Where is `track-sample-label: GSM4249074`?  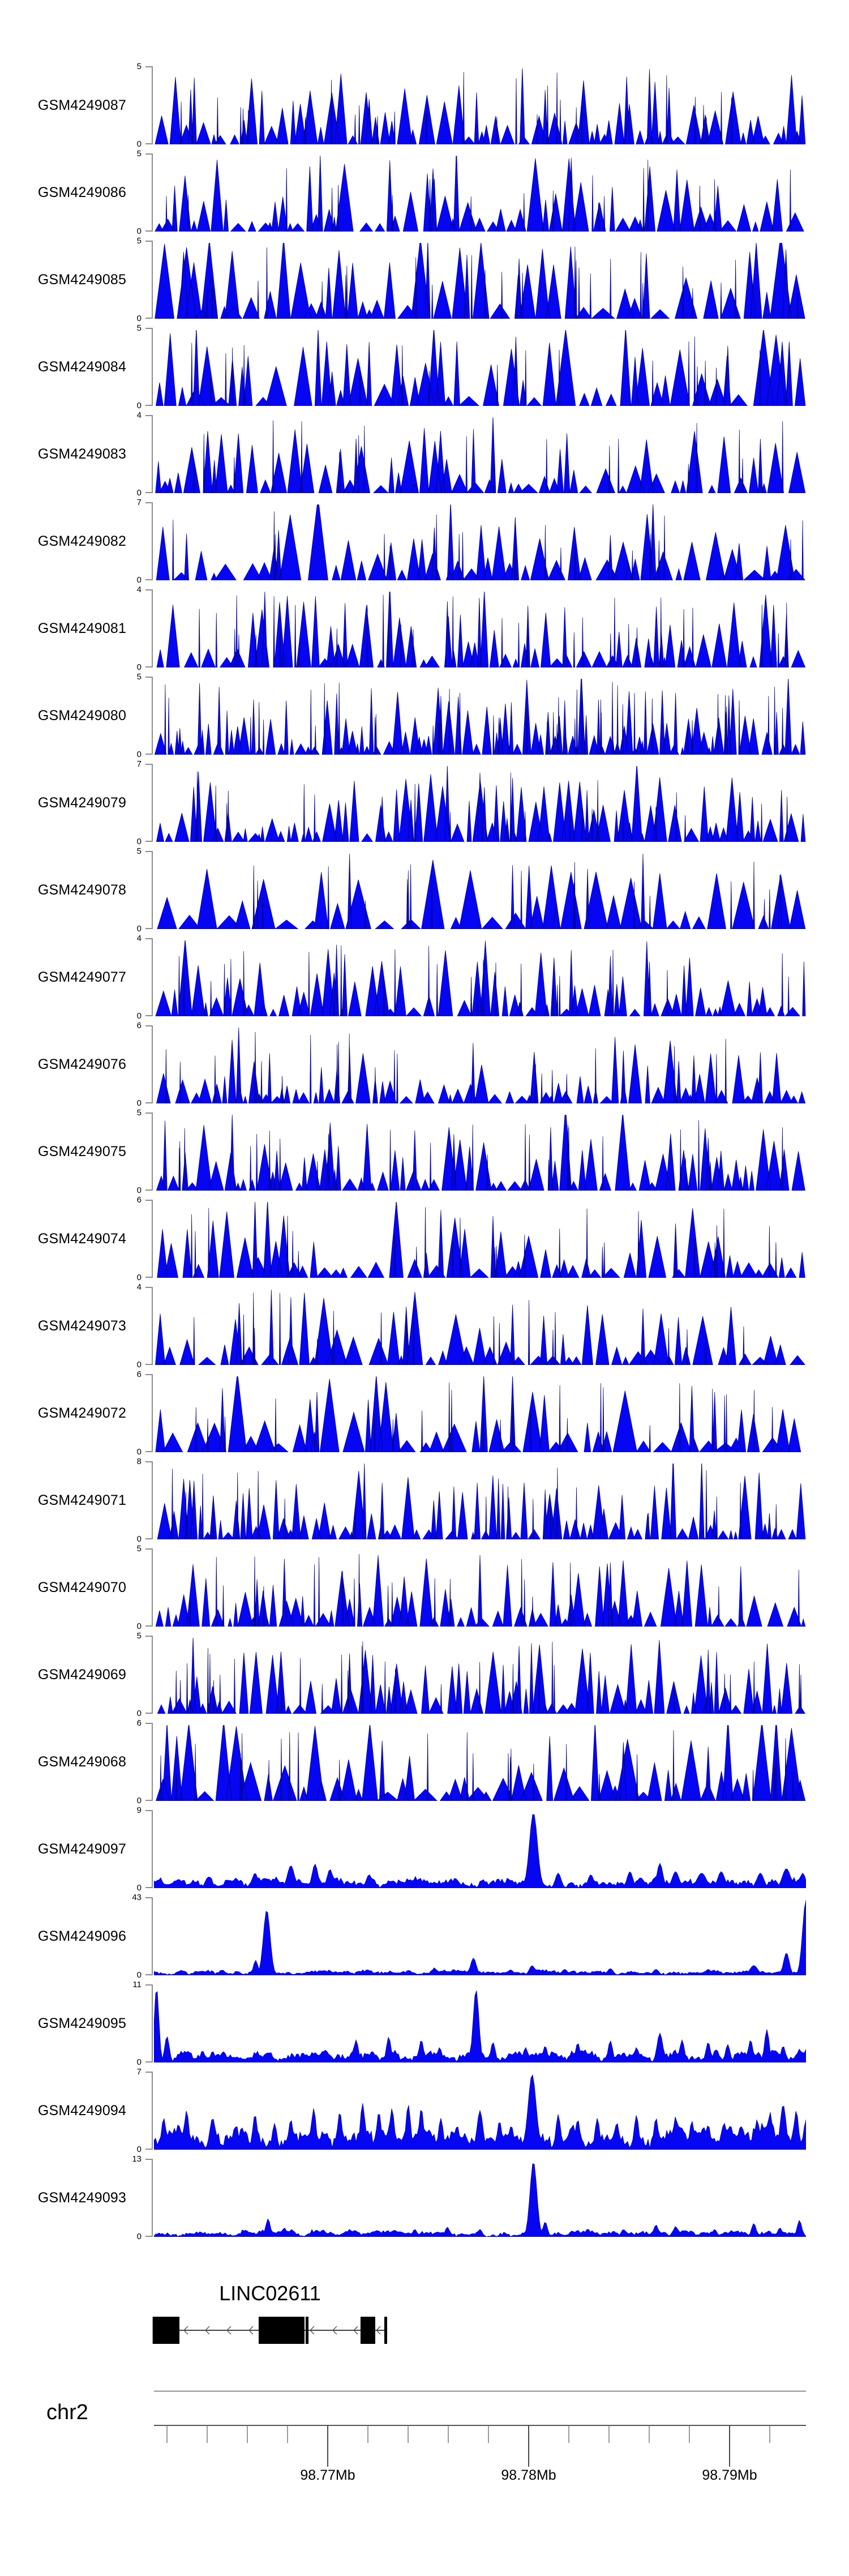
track-sample-label: GSM4249074 is located at coordinates (82, 1238).